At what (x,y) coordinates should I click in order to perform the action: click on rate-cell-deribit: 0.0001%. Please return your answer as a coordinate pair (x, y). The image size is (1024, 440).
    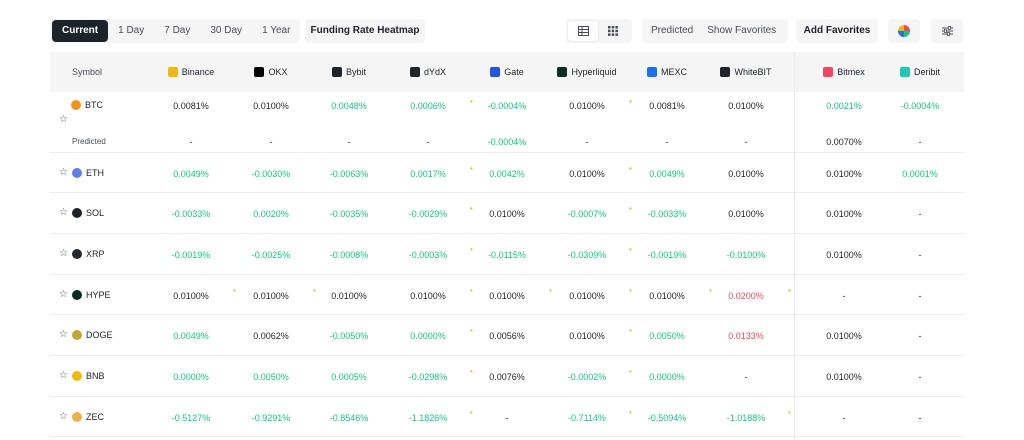
    Looking at the image, I should click on (920, 174).